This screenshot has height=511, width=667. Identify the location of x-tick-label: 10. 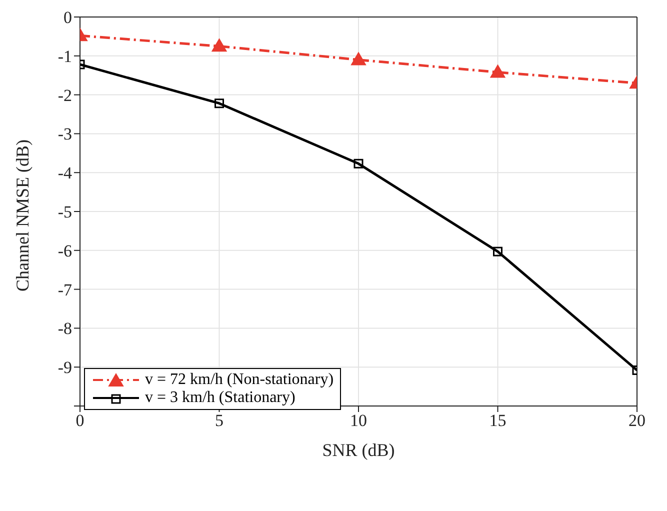
(358, 420).